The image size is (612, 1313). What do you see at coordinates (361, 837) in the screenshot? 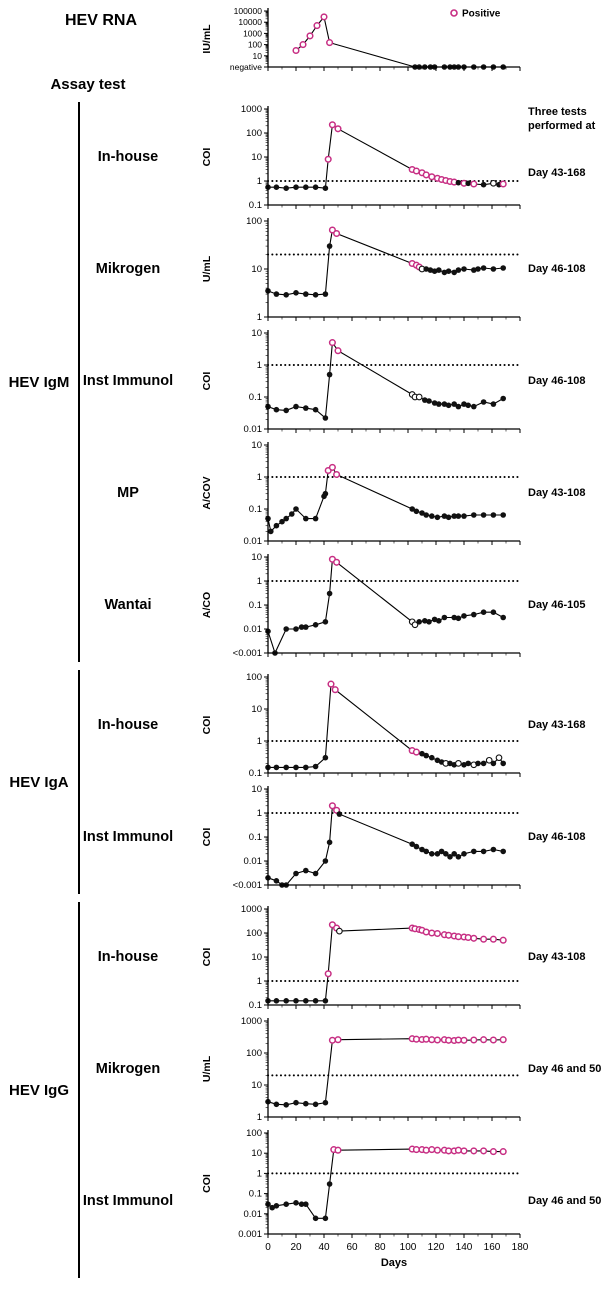
I see `chart-iga_inst: 10 1 0.1 0.01 <0.001 COI` at bounding box center [361, 837].